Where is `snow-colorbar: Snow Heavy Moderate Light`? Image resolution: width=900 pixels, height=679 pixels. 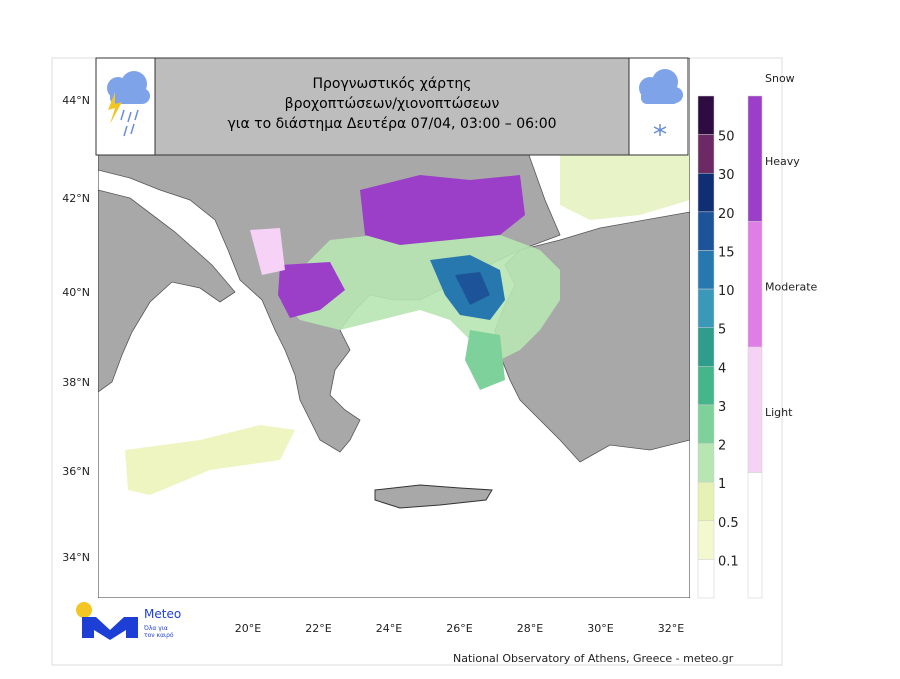 snow-colorbar: Snow Heavy Moderate Light is located at coordinates (782, 335).